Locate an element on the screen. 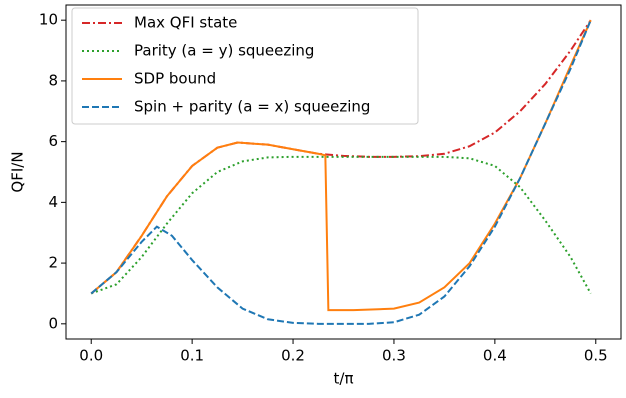 This screenshot has width=626, height=398. y-tick-label: 4 is located at coordinates (53, 202).